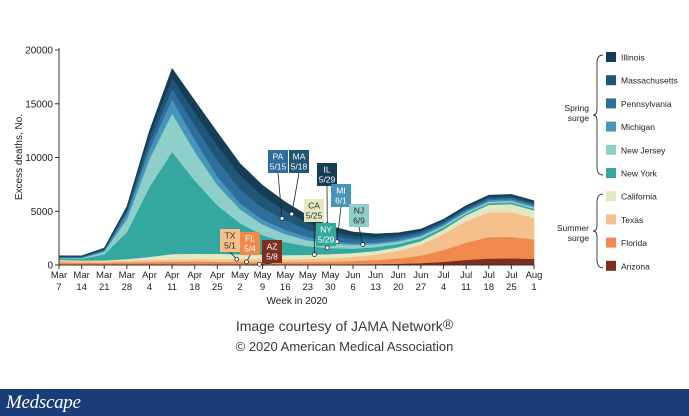 This screenshot has width=689, height=416. What do you see at coordinates (127, 287) in the screenshot?
I see `x-tick-label-day: 28` at bounding box center [127, 287].